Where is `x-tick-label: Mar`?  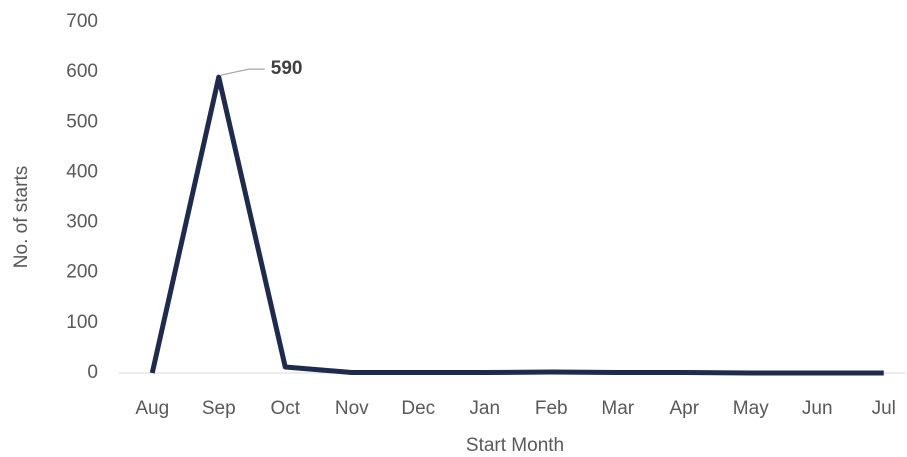 x-tick-label: Mar is located at coordinates (617, 408).